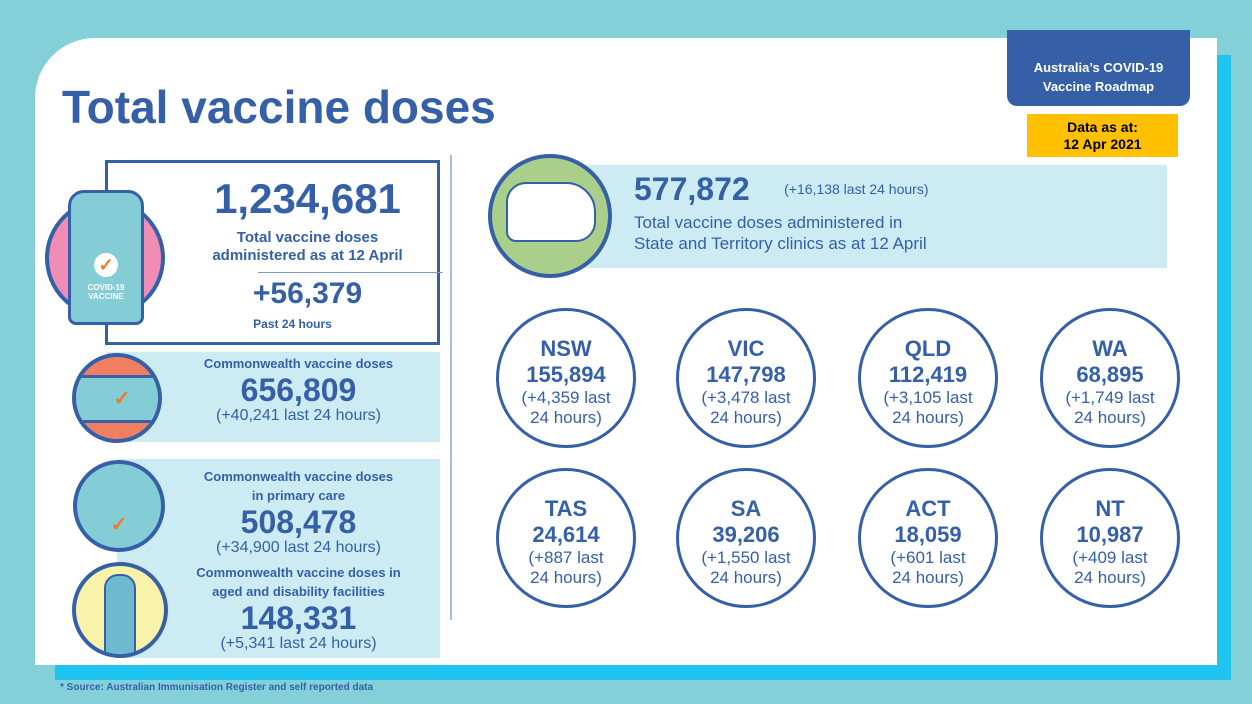 The image size is (1252, 704). What do you see at coordinates (298, 415) in the screenshot?
I see `commonwealth-delta: (+40,241 last 24 hours)` at bounding box center [298, 415].